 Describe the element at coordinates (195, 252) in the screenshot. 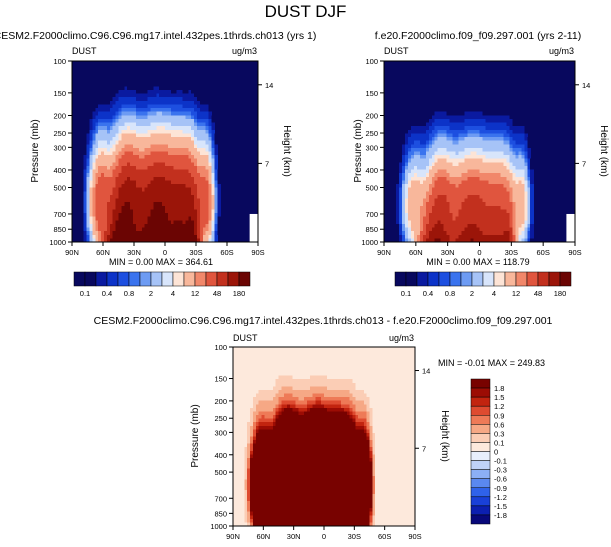

I see `x-tick-label: 30S` at that location.